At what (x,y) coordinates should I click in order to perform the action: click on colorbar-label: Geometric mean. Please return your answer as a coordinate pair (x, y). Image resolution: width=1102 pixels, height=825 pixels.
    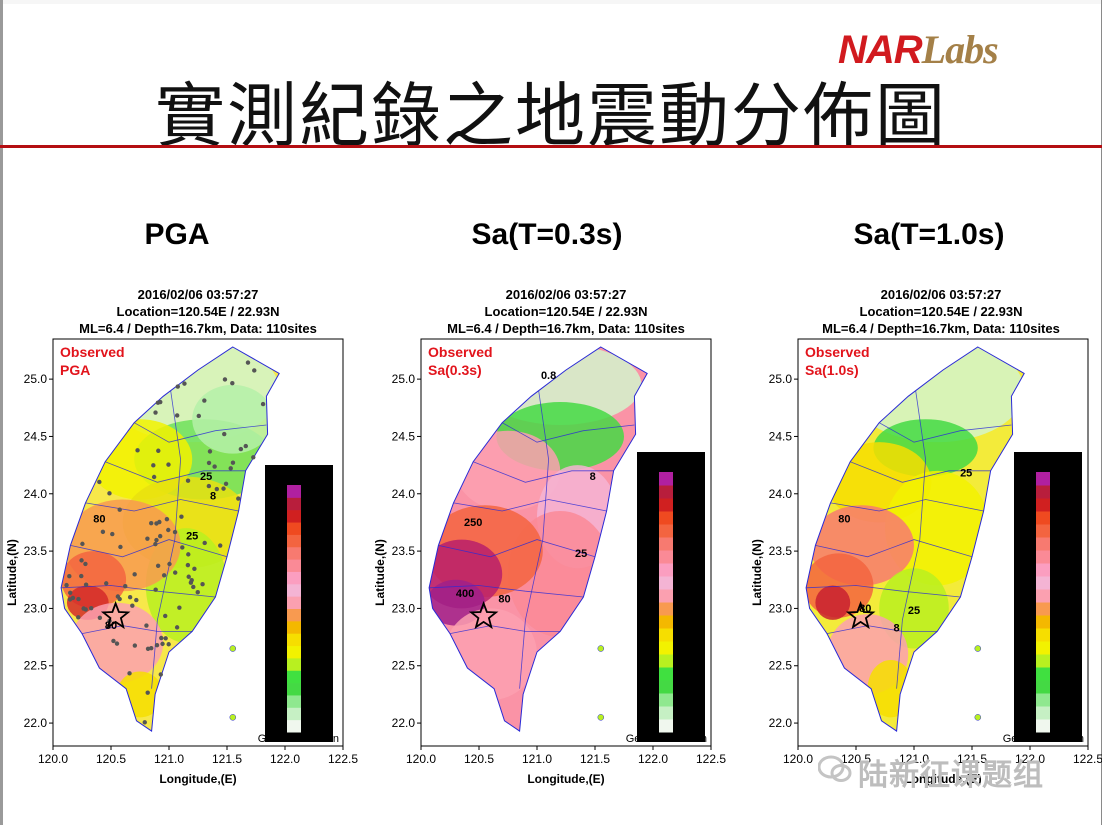
    Looking at the image, I should click on (666, 739).